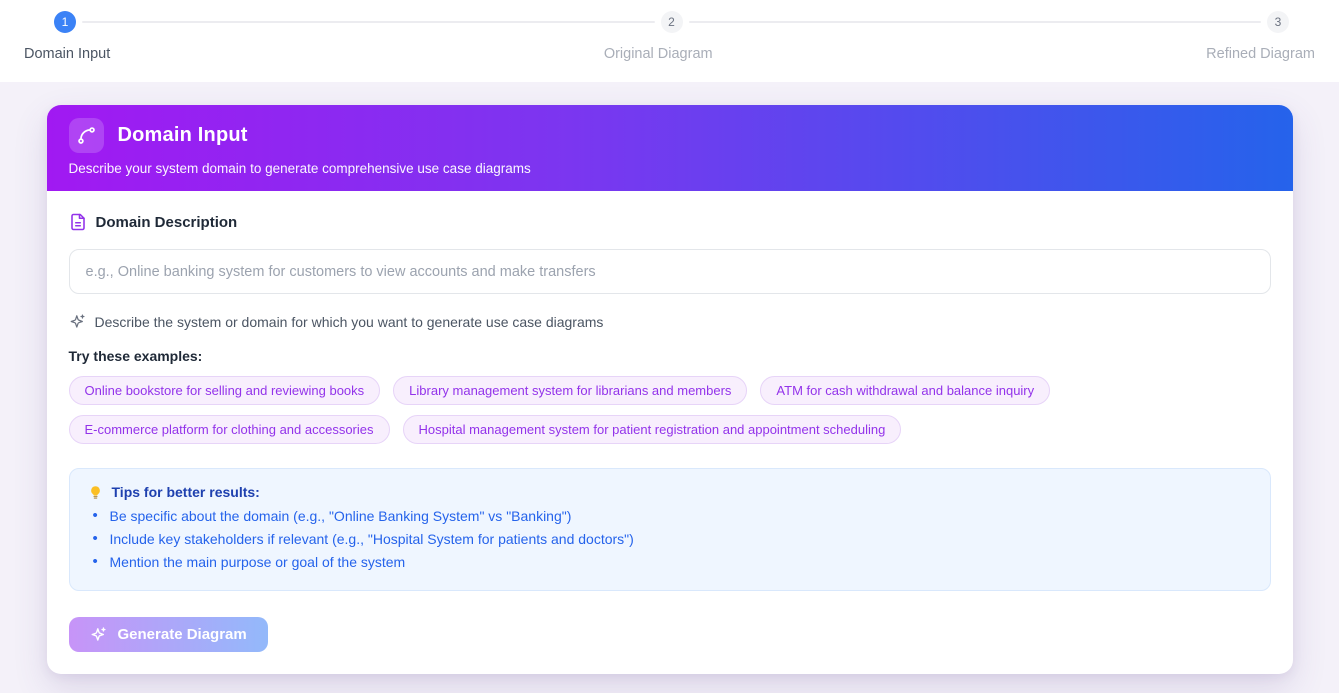  I want to click on generate-diagram-button-label: Generate Diagram, so click(182, 634).